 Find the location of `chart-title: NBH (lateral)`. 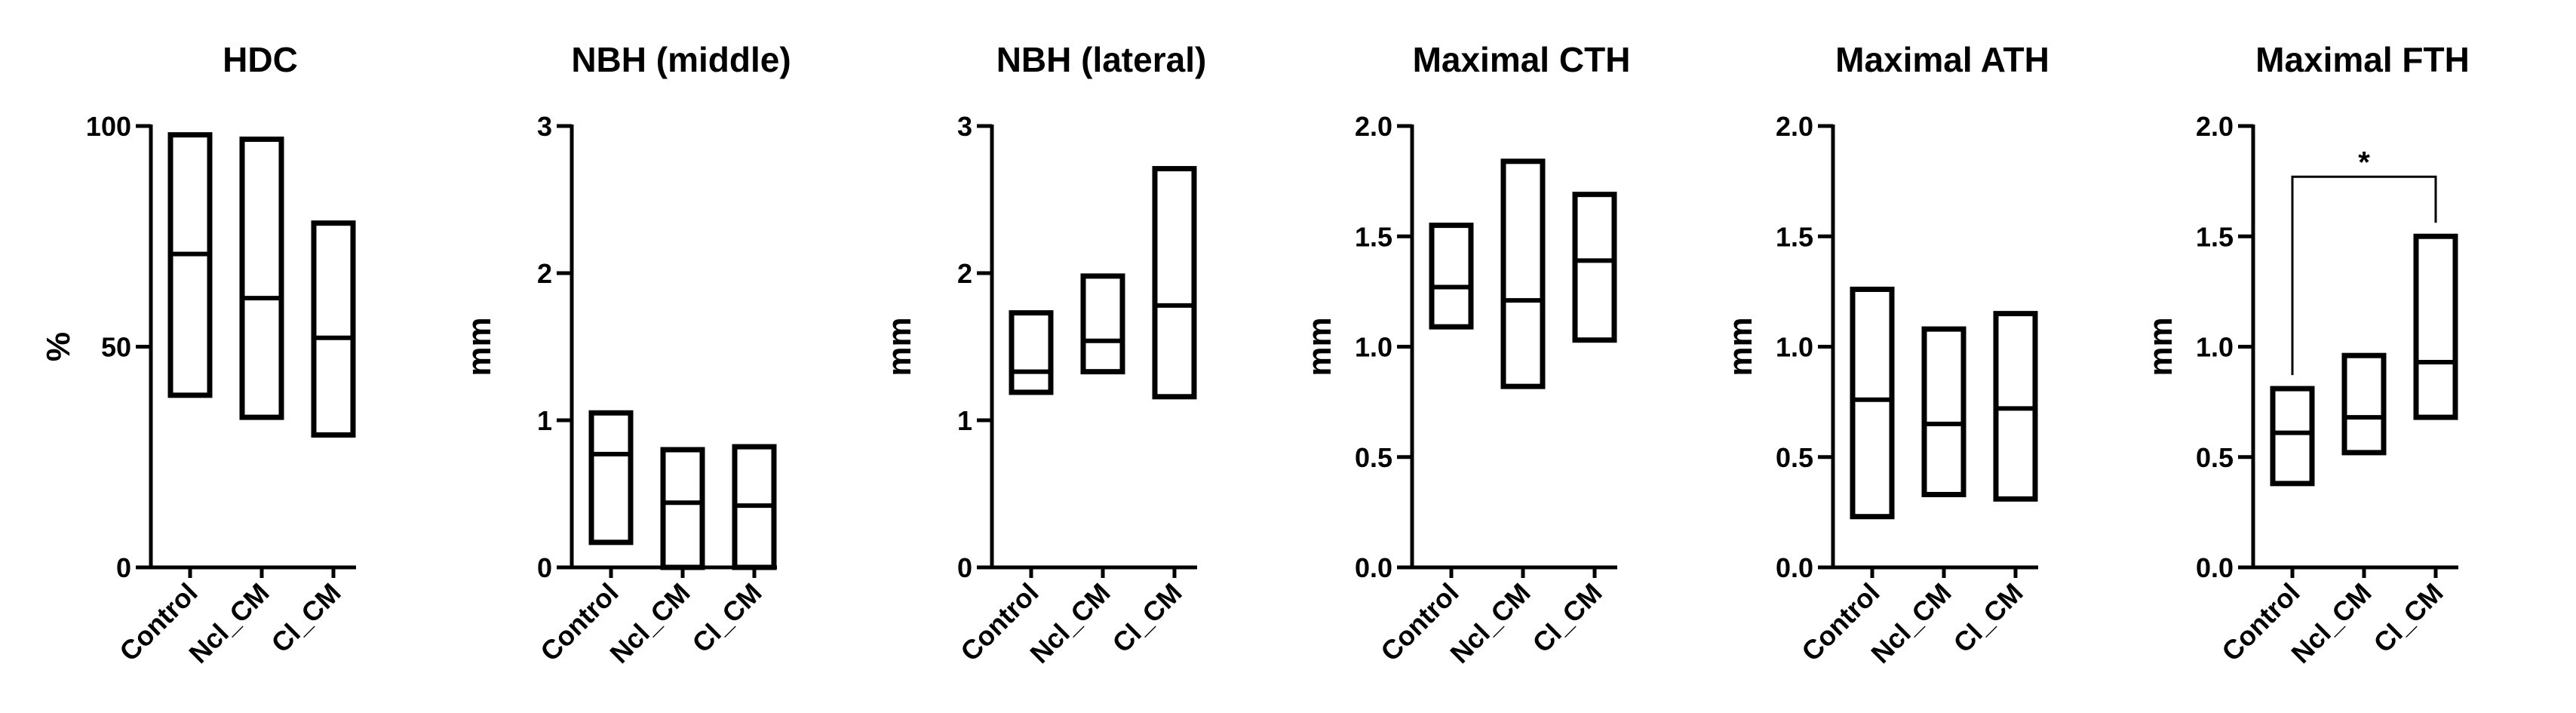

chart-title: NBH (lateral) is located at coordinates (1101, 59).